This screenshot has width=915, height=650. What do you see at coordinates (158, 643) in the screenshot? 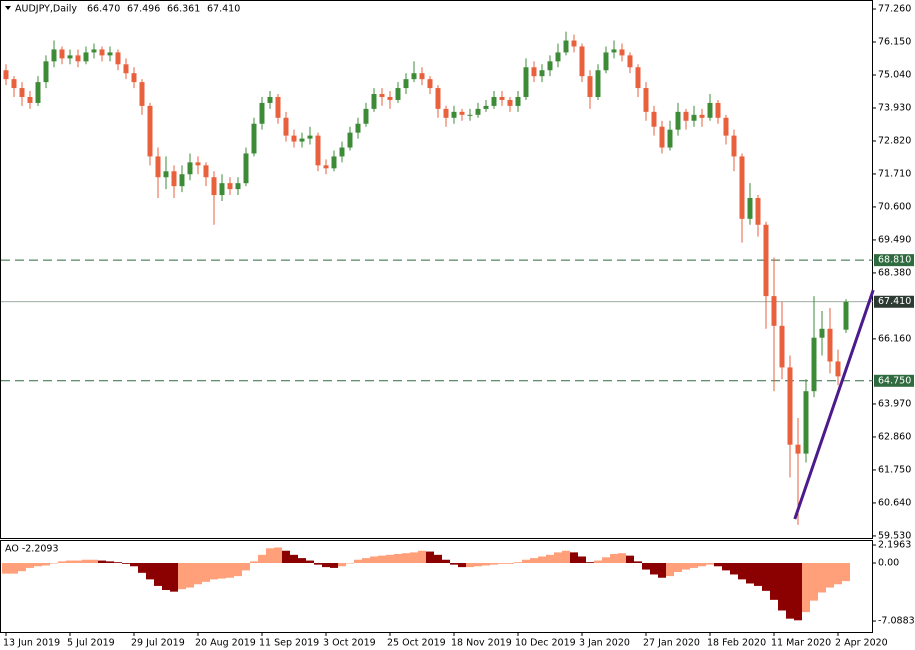
I see `x-tick-label: 29 Jul 2019` at bounding box center [158, 643].